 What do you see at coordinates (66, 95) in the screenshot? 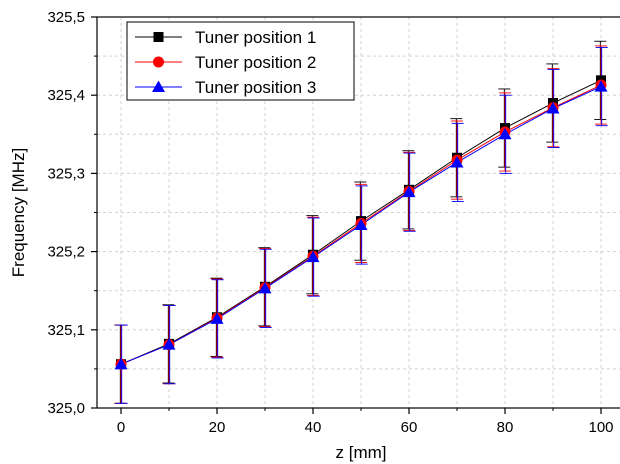
I see `y-tick-label: 325,4` at bounding box center [66, 95].